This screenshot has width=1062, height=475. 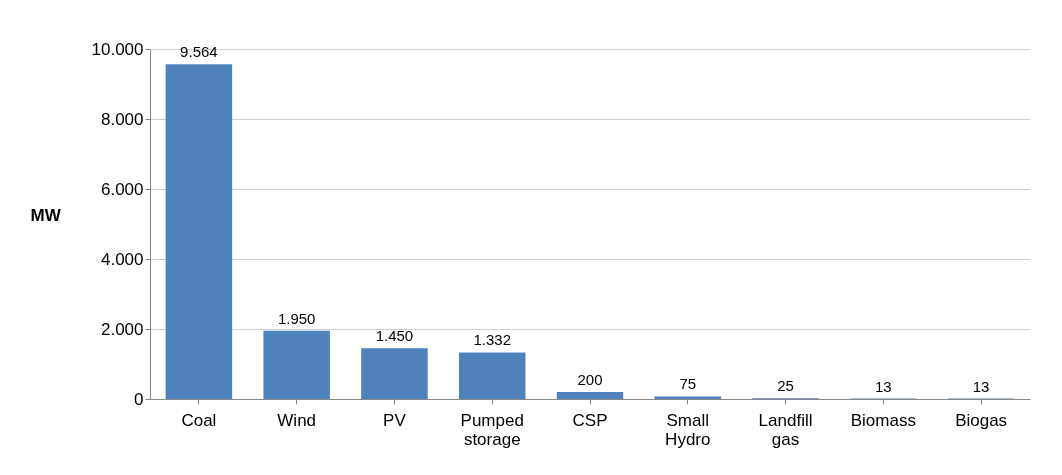 I want to click on y-tick-label: 10.000, so click(x=117, y=49).